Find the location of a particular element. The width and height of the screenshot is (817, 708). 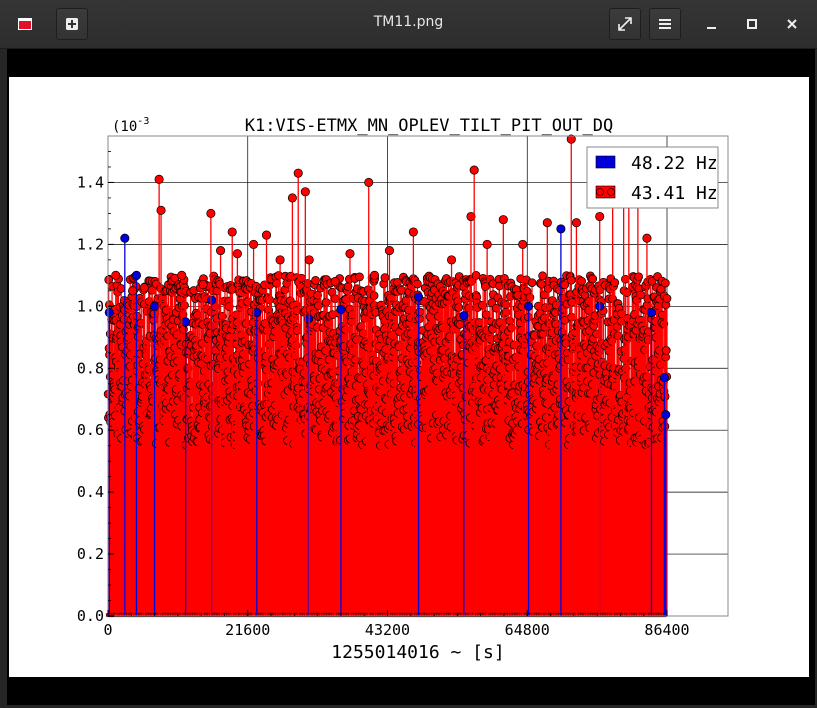

x-tick-label: 86400 is located at coordinates (666, 630).